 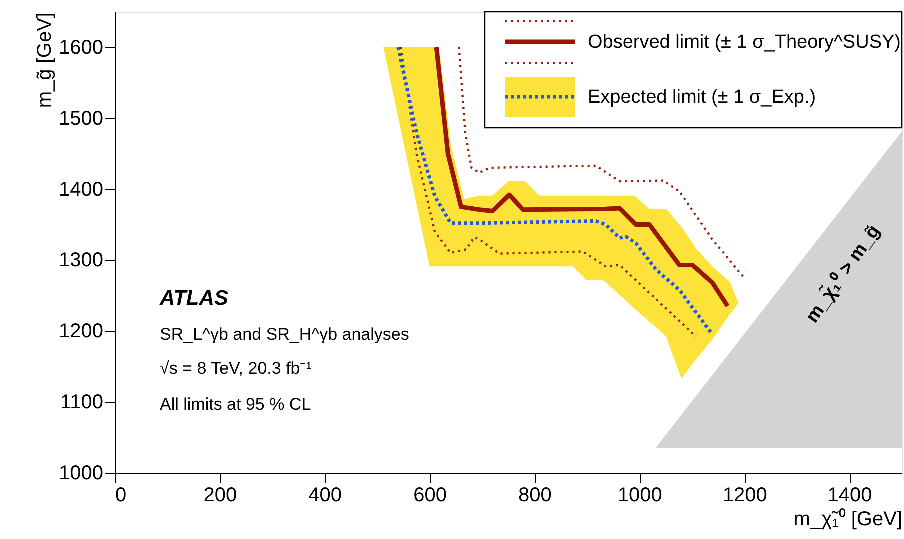 What do you see at coordinates (45, 60) in the screenshot?
I see `y-axis-title: m_g̃ [GeV]` at bounding box center [45, 60].